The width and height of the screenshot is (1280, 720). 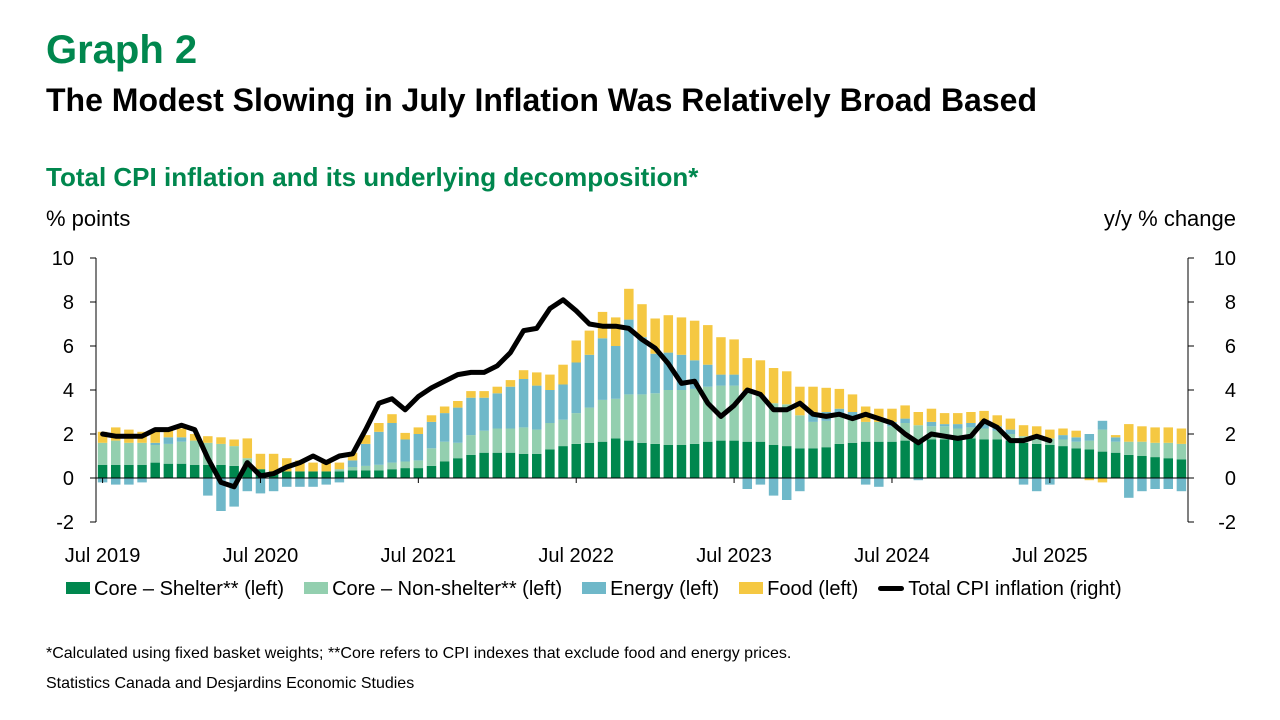 I want to click on legend-item: Food (left), so click(x=798, y=589).